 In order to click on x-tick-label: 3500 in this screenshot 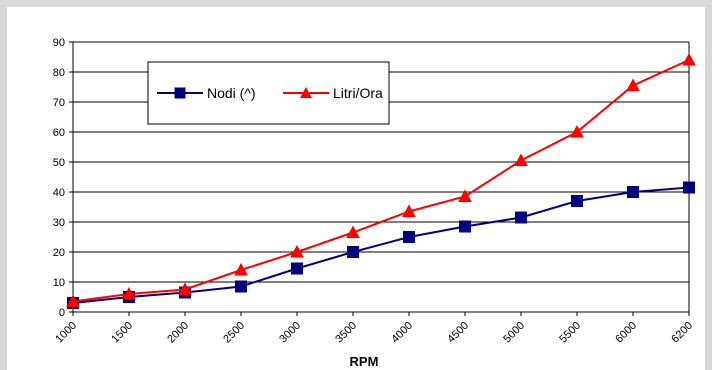, I will do `click(346, 333)`.